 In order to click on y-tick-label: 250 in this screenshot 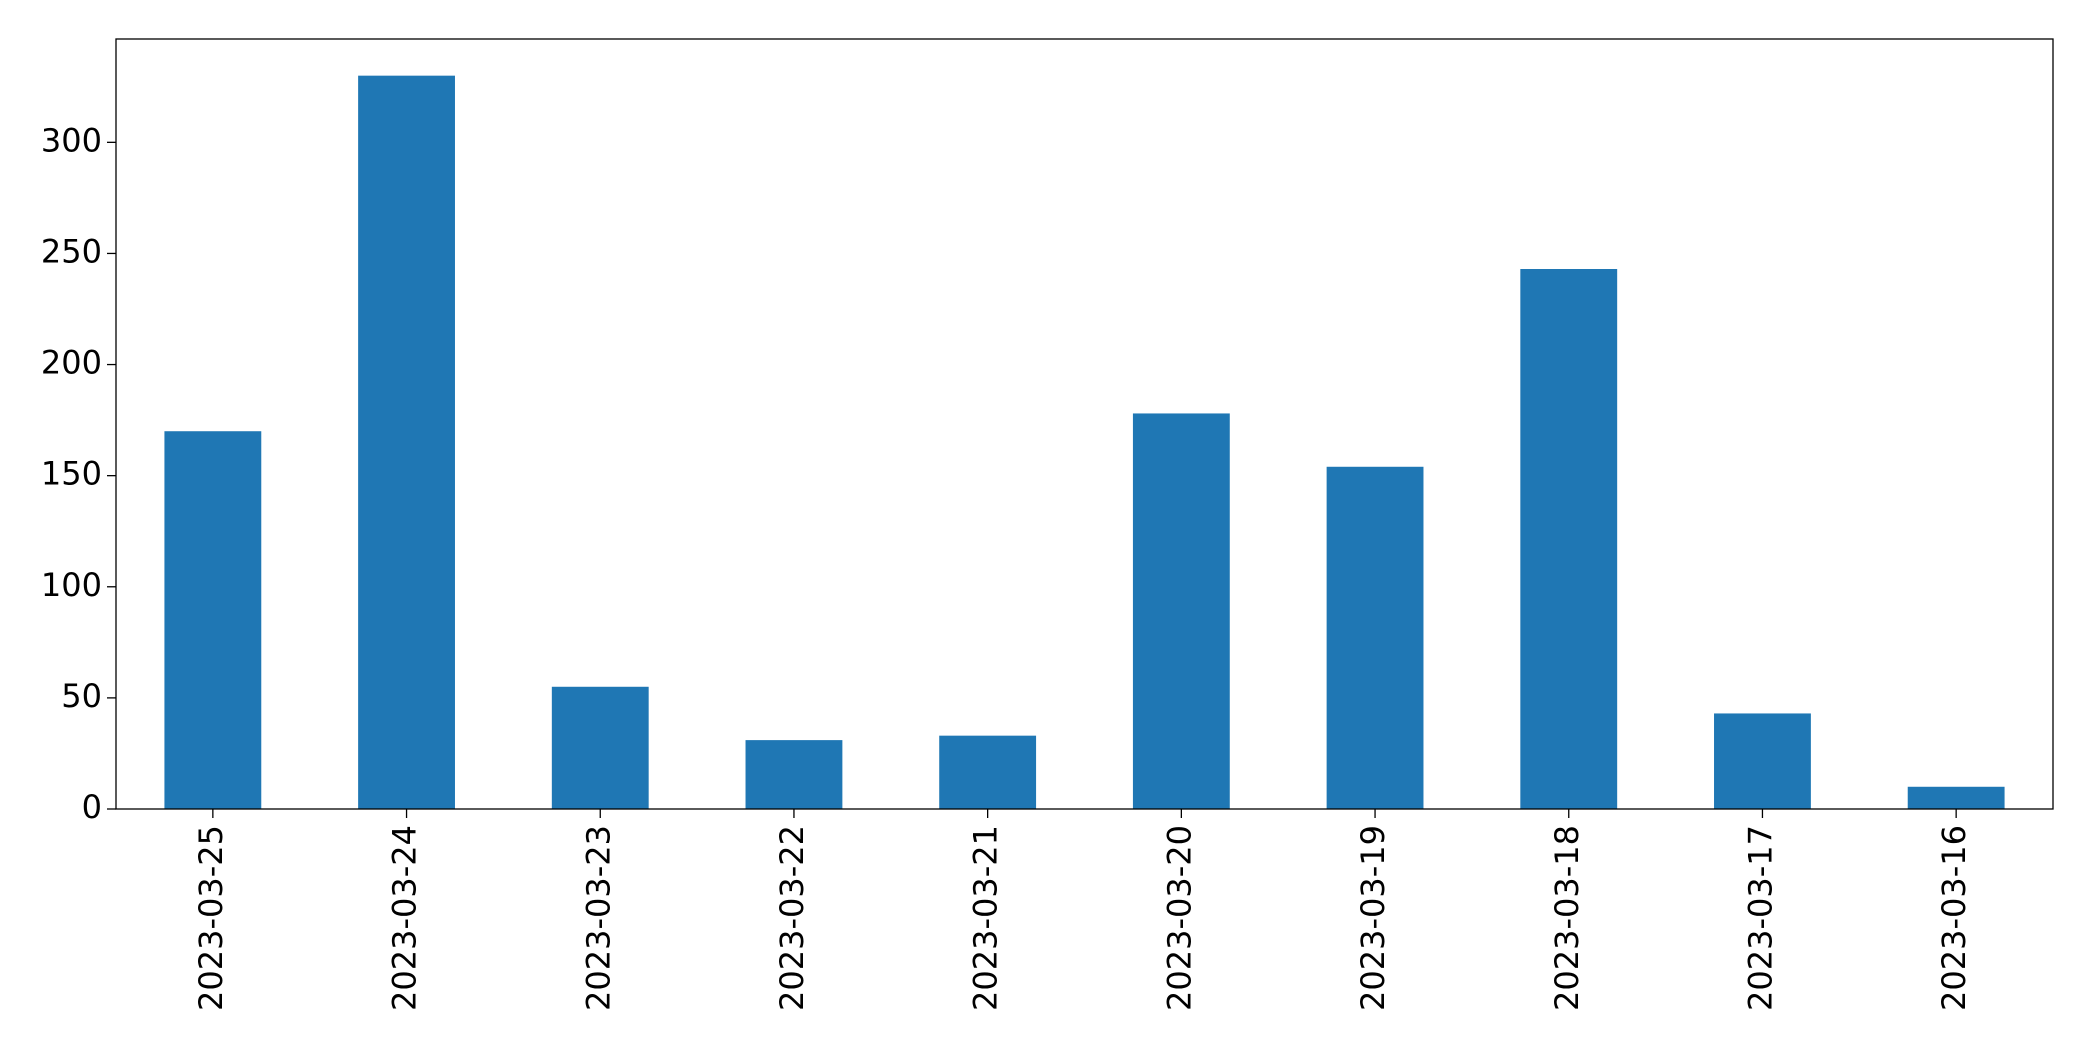, I will do `click(71, 251)`.